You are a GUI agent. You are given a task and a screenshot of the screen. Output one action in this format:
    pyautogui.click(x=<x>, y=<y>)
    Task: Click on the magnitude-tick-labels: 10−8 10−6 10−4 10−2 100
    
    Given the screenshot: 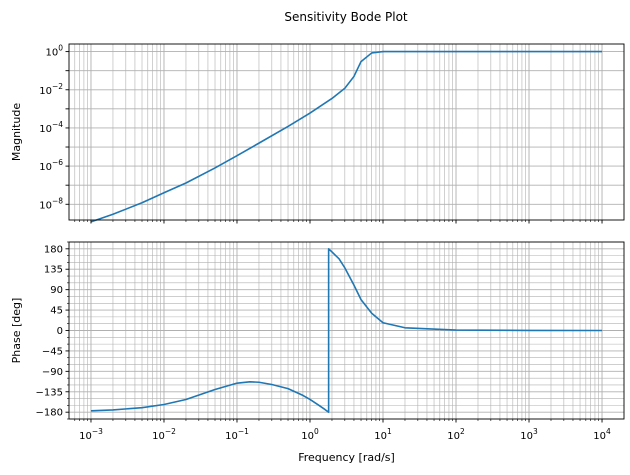 What is the action you would take?
    pyautogui.click(x=51, y=128)
    